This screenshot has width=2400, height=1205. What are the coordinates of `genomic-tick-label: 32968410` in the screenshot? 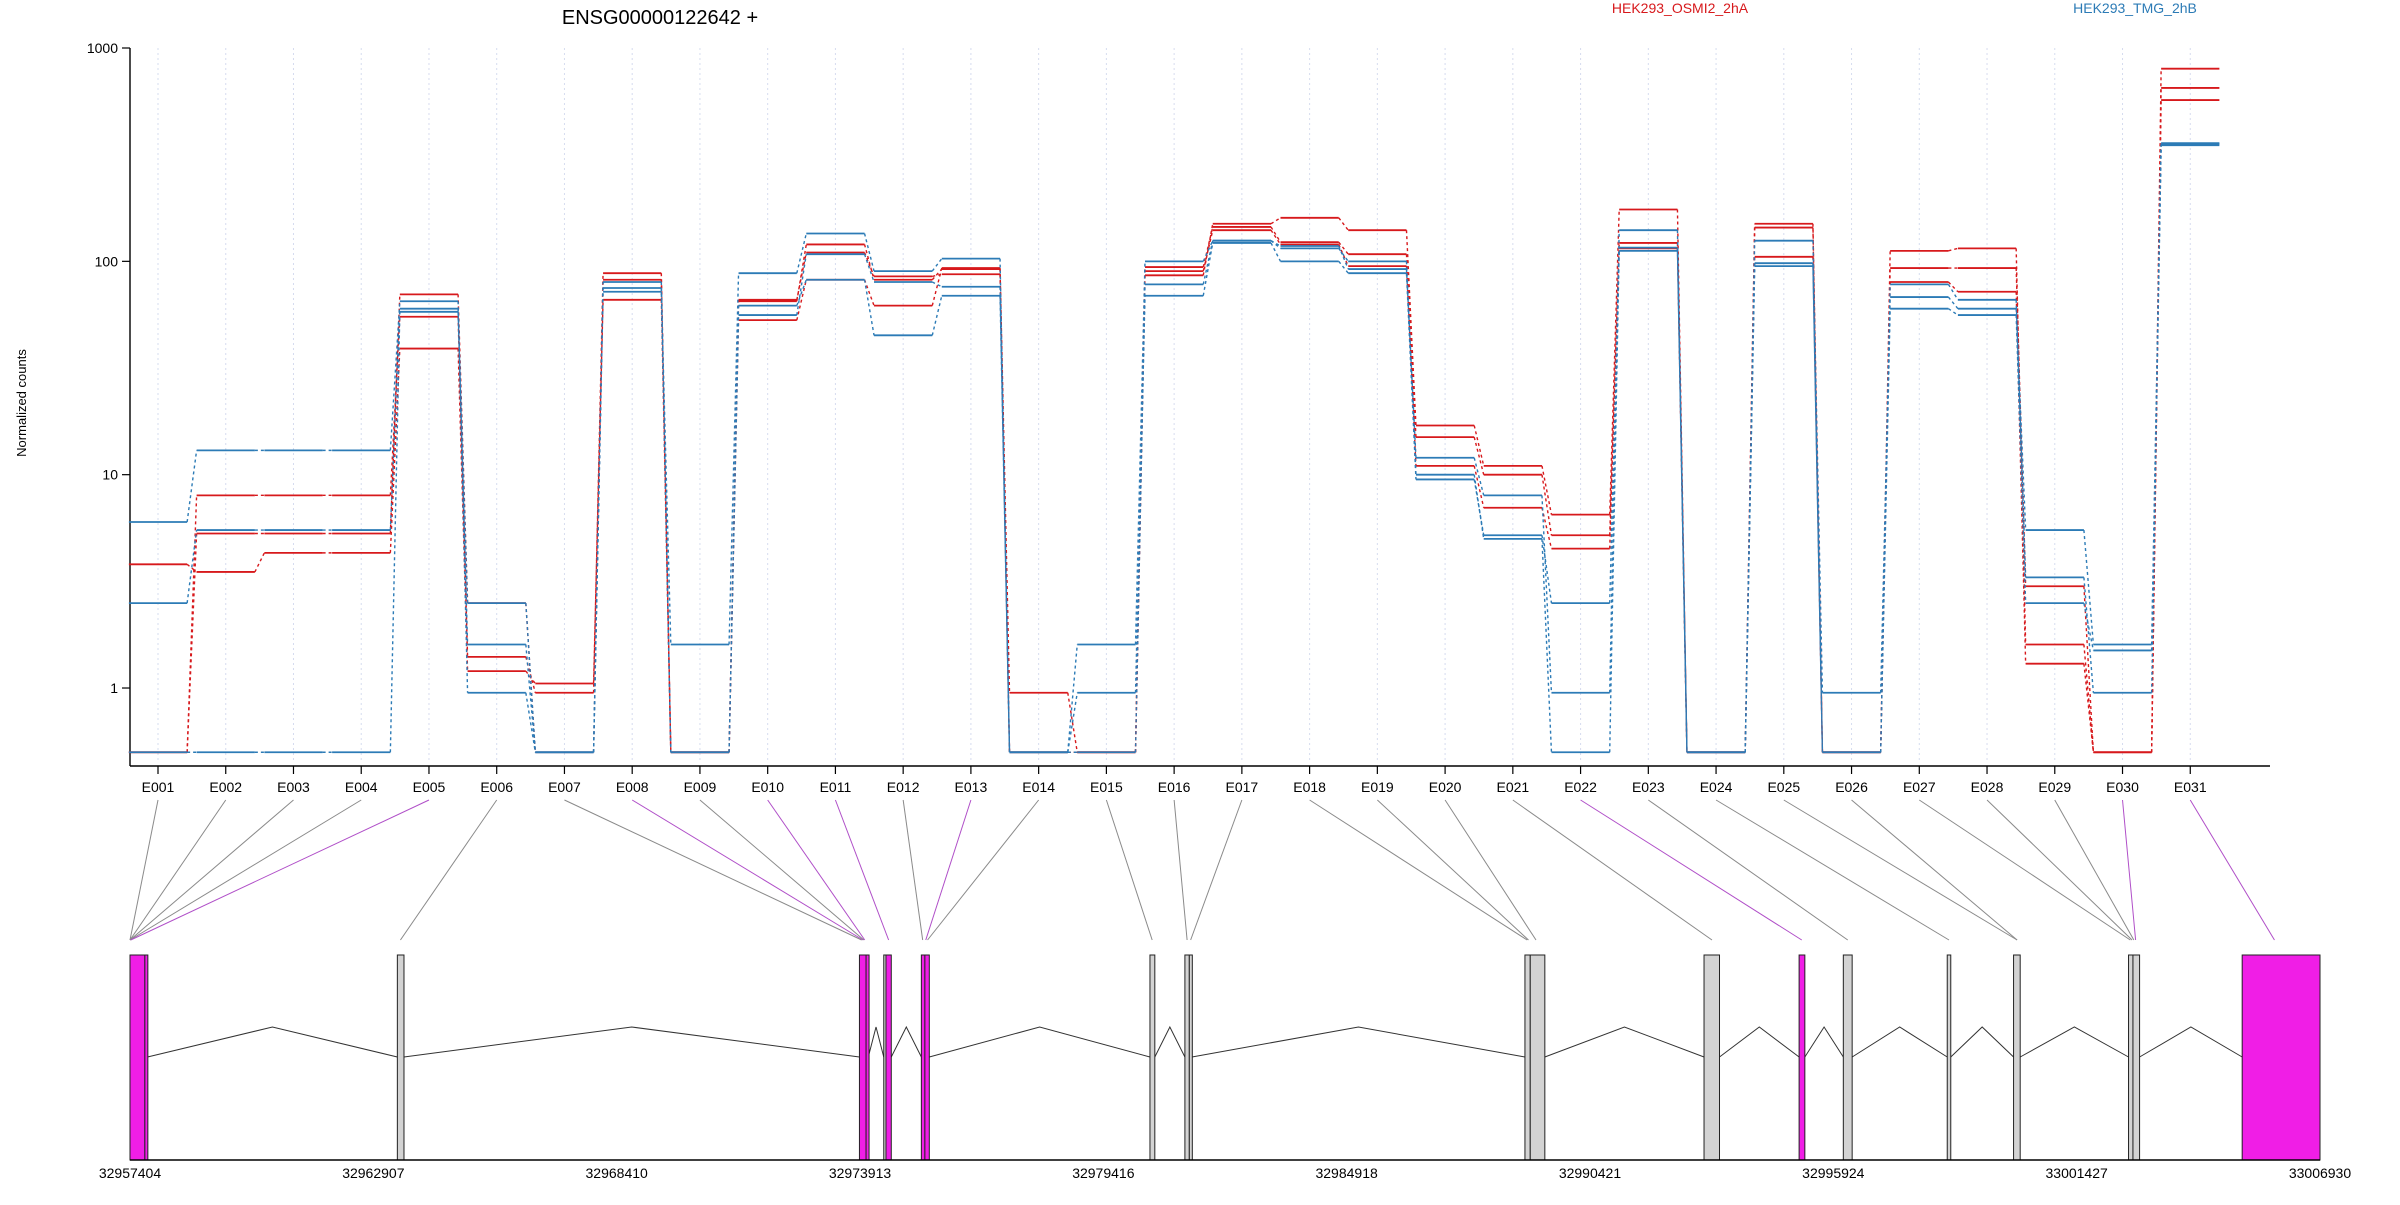 It's located at (617, 1173).